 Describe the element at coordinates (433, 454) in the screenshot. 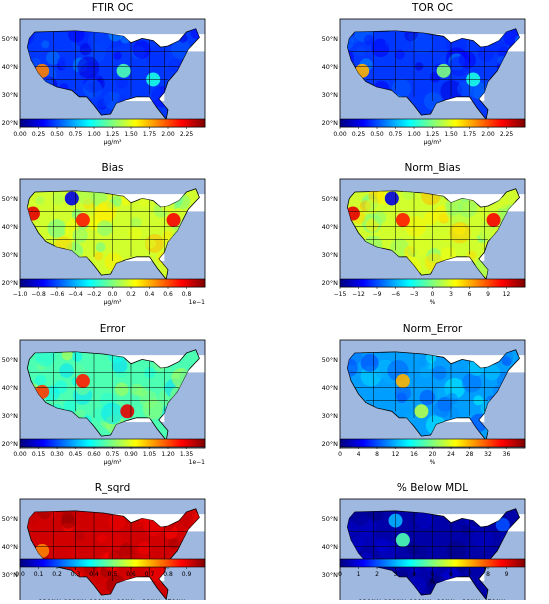

I see `colorbar-tick-label: 20` at that location.